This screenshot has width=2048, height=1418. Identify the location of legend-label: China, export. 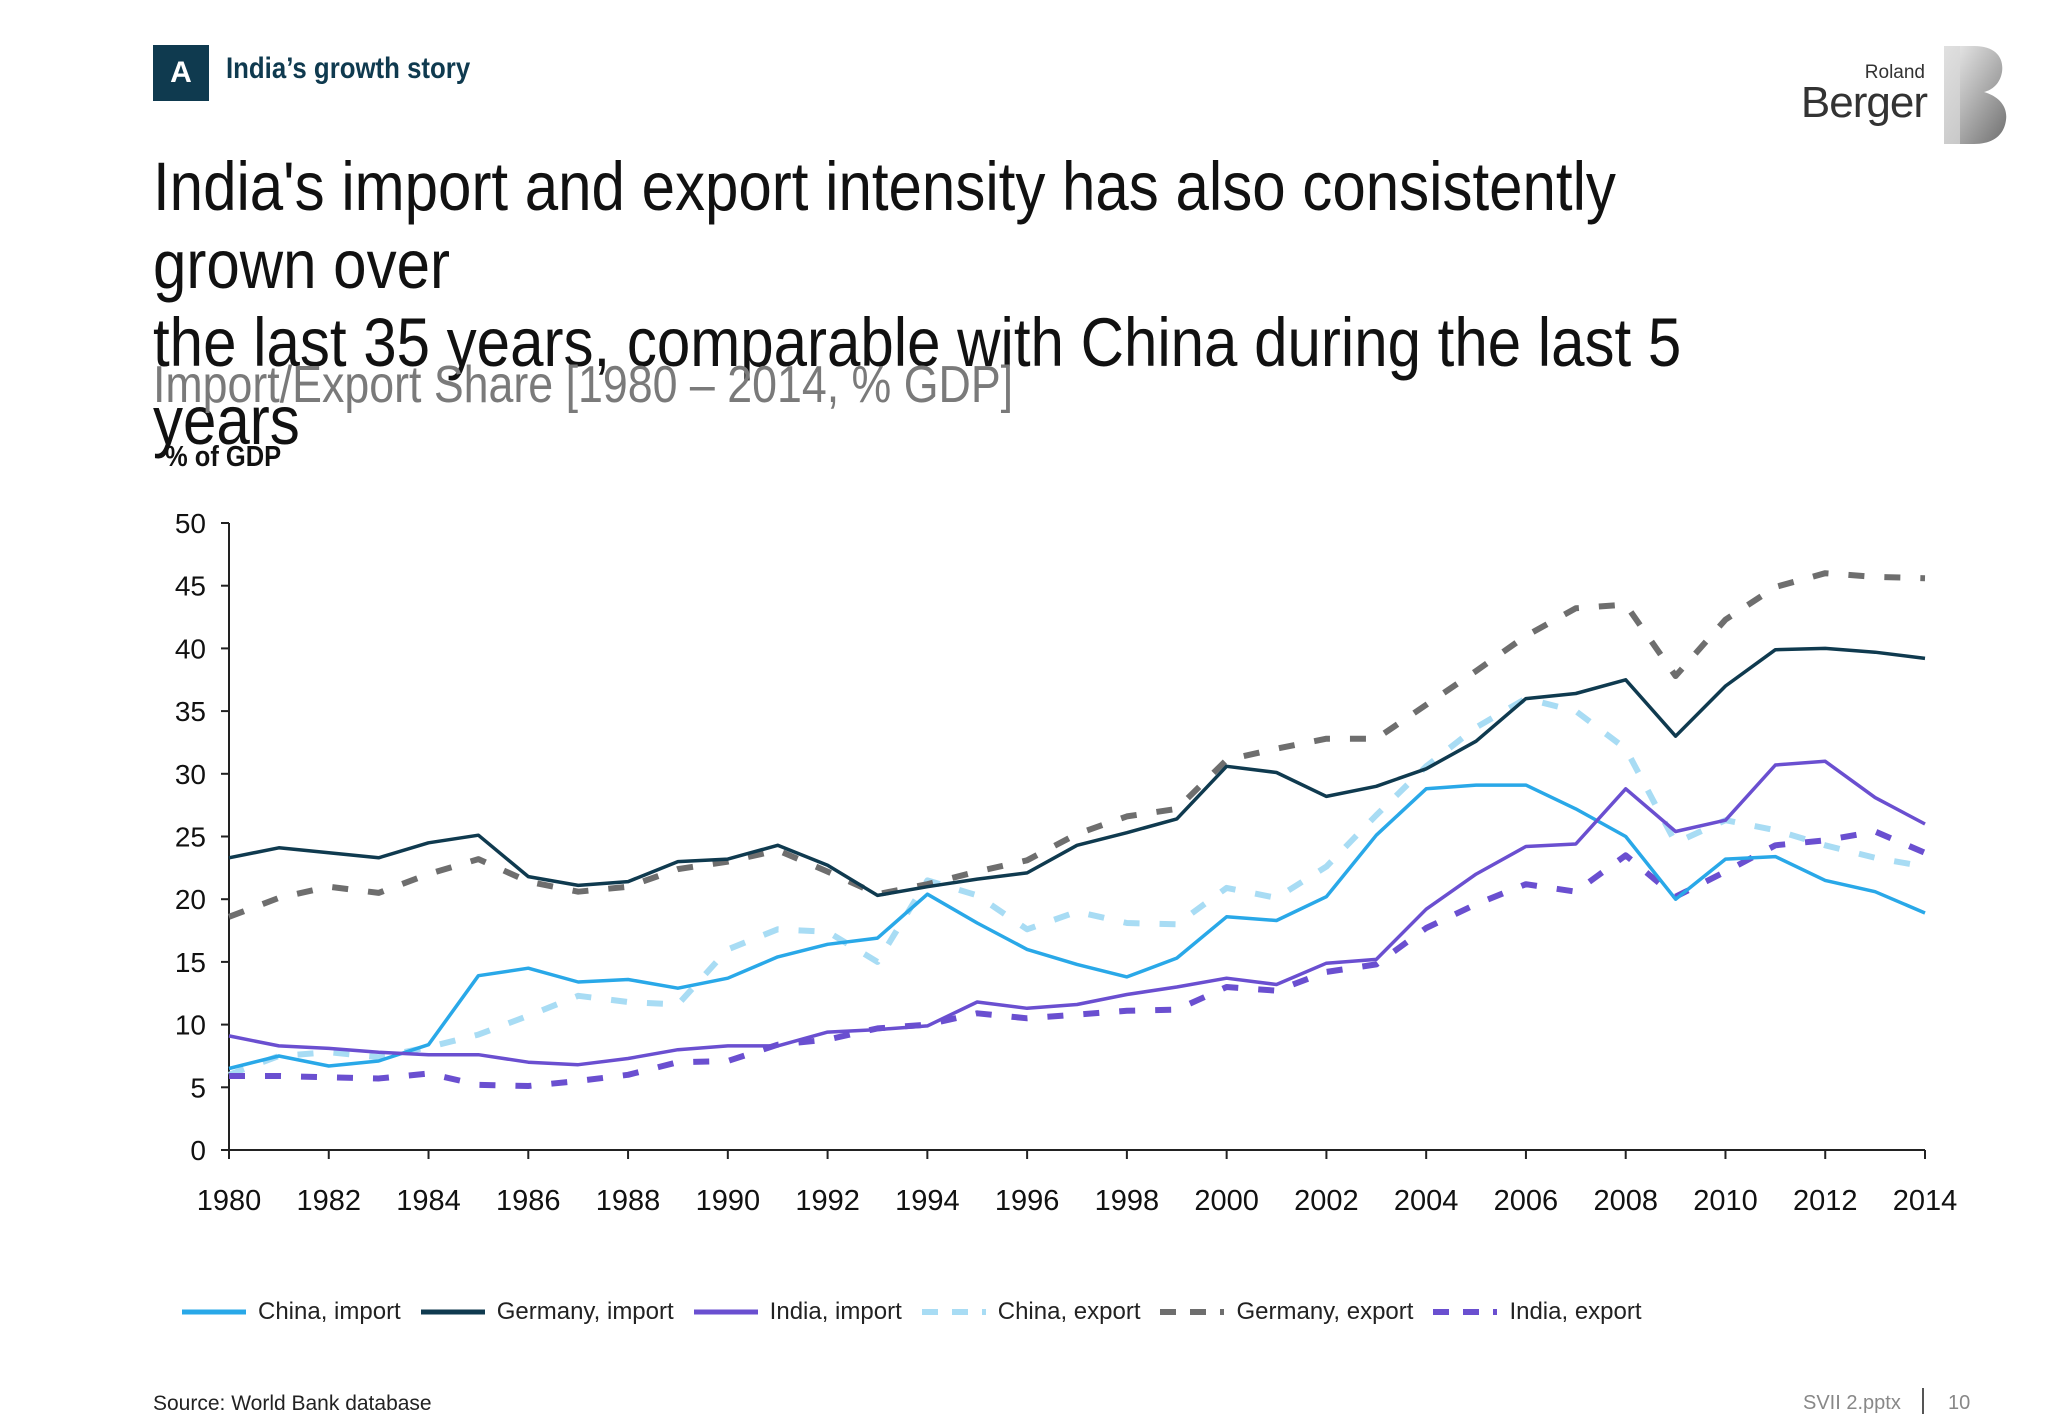
(1069, 1311).